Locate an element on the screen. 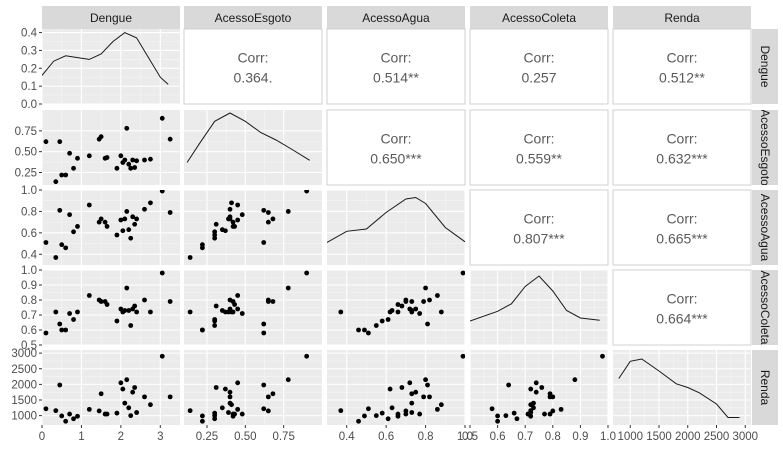 The height and width of the screenshot is (450, 783). density-curve is located at coordinates (679, 388).